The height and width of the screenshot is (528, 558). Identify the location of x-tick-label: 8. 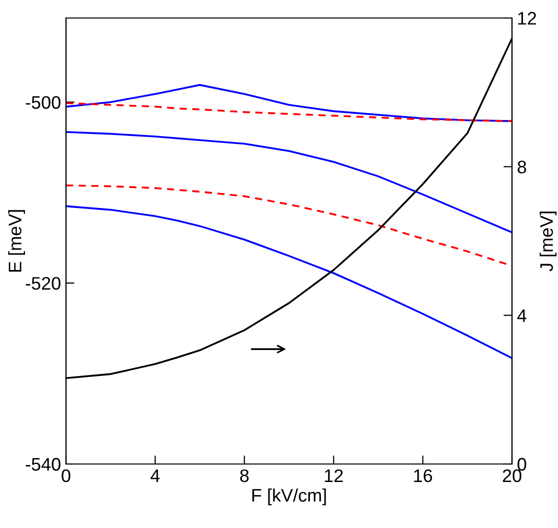
(244, 475).